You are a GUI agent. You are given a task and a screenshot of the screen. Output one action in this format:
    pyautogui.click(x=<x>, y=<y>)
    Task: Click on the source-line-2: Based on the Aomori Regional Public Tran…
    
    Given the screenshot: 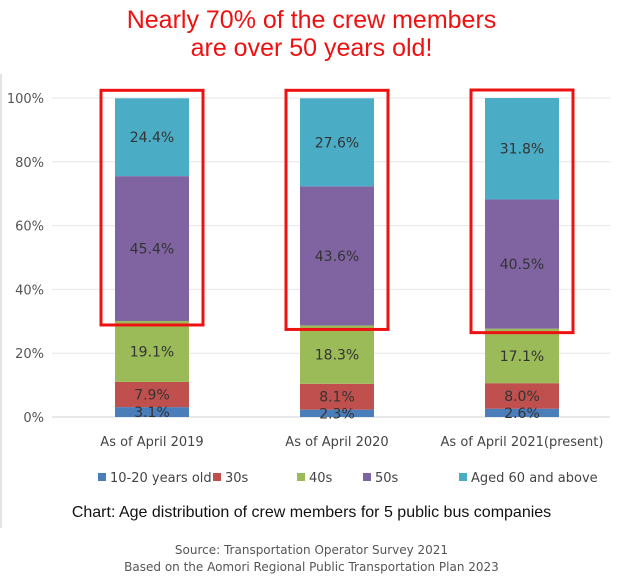 What is the action you would take?
    pyautogui.click(x=311, y=567)
    